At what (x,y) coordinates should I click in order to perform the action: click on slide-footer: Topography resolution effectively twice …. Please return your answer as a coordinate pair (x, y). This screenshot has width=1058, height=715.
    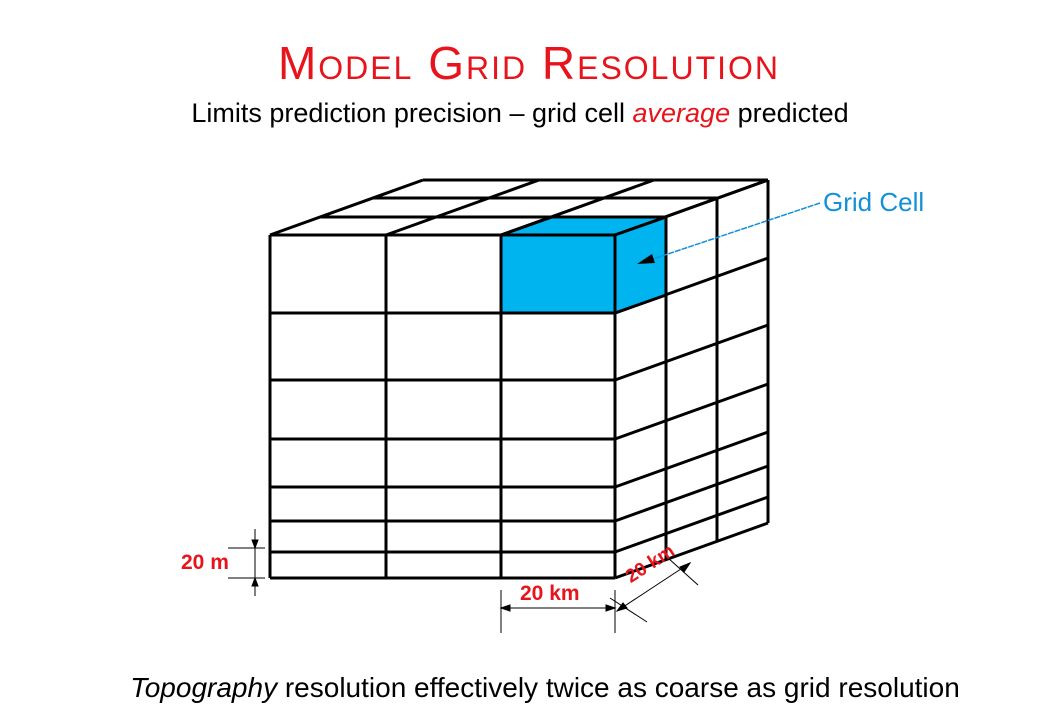
    Looking at the image, I should click on (529, 688).